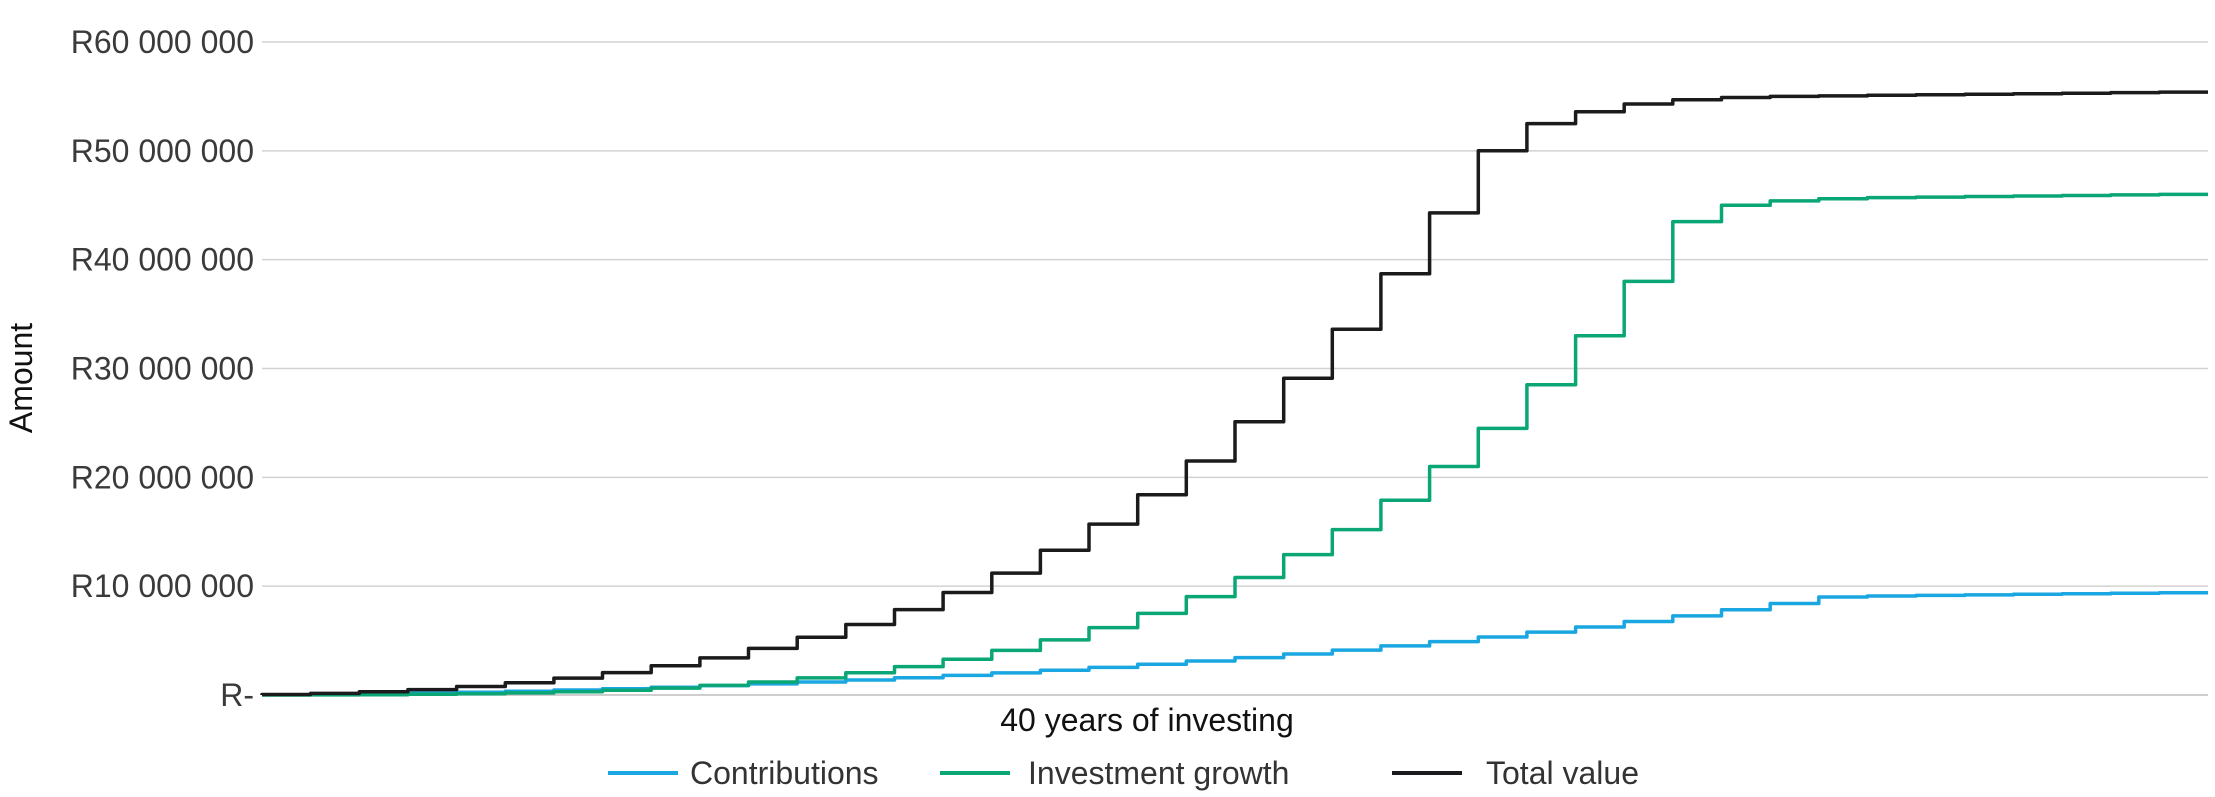 The image size is (2215, 797). Describe the element at coordinates (21, 378) in the screenshot. I see `y-axis-title: Amount` at that location.